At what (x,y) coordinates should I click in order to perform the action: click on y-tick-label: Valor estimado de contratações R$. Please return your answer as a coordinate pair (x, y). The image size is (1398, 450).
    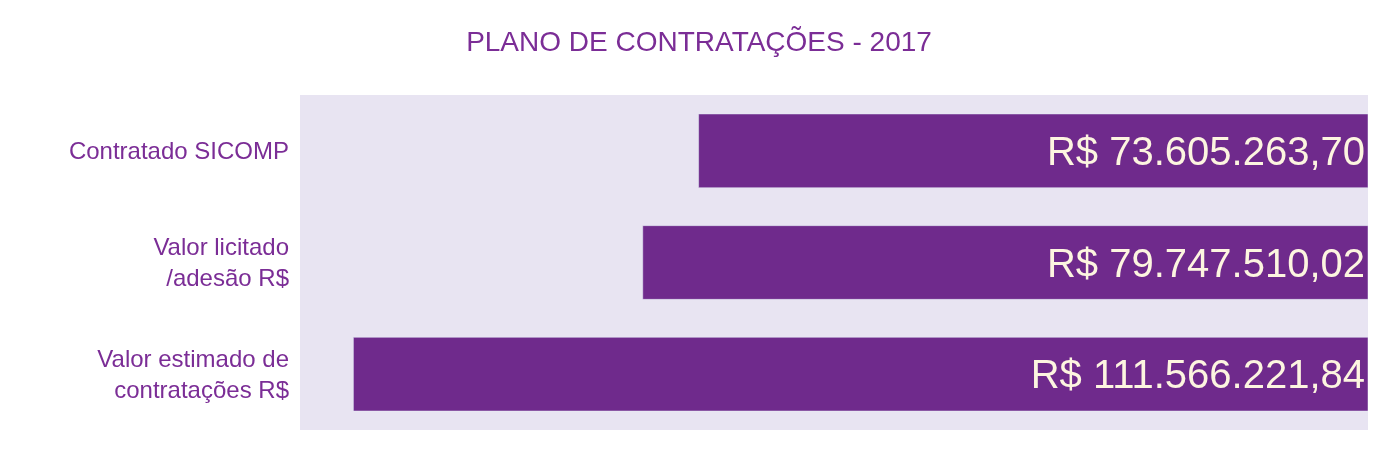
    Looking at the image, I should click on (193, 374).